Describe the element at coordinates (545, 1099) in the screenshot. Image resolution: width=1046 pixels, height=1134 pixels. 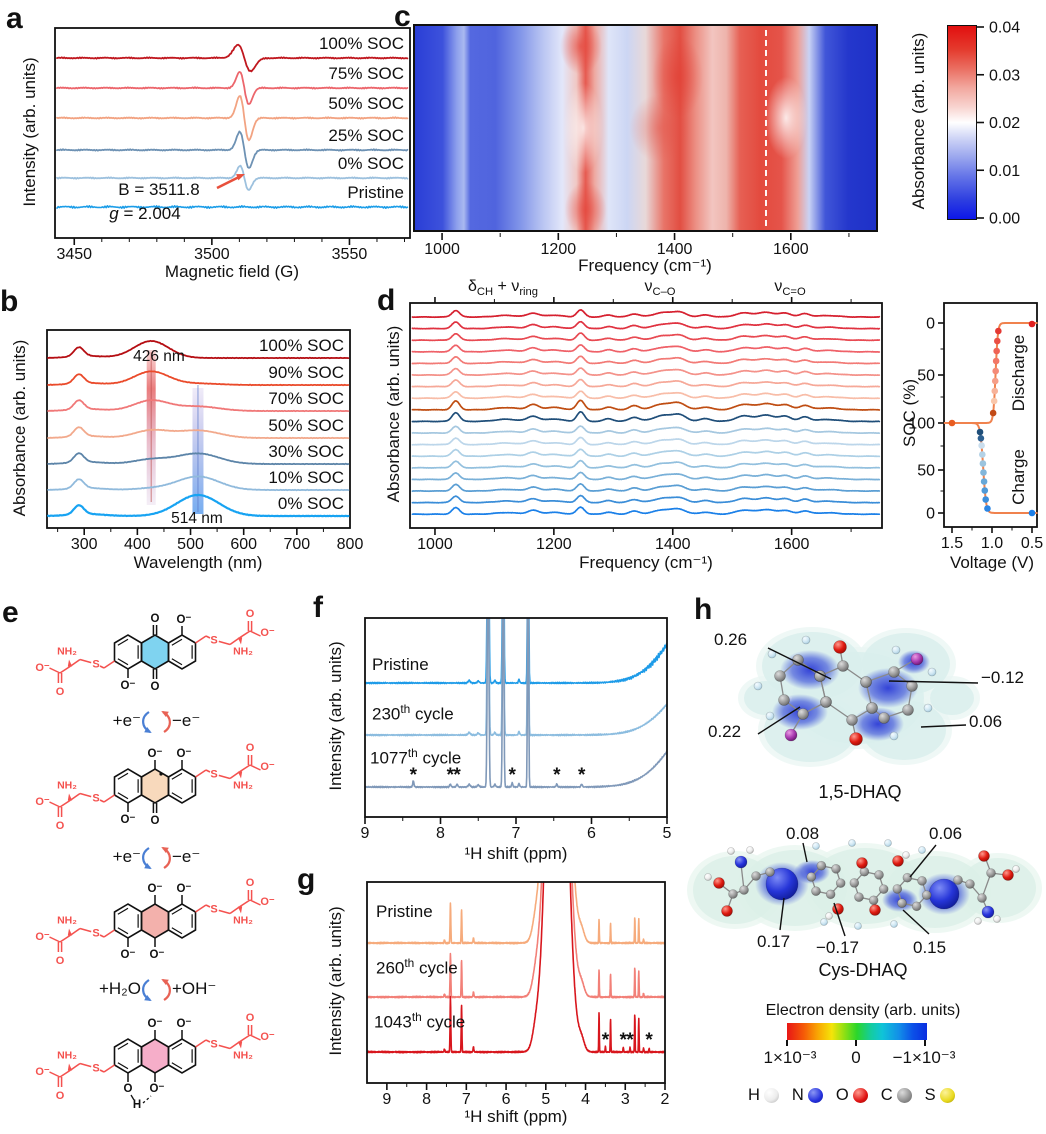
I see `svg-text: 5` at that location.